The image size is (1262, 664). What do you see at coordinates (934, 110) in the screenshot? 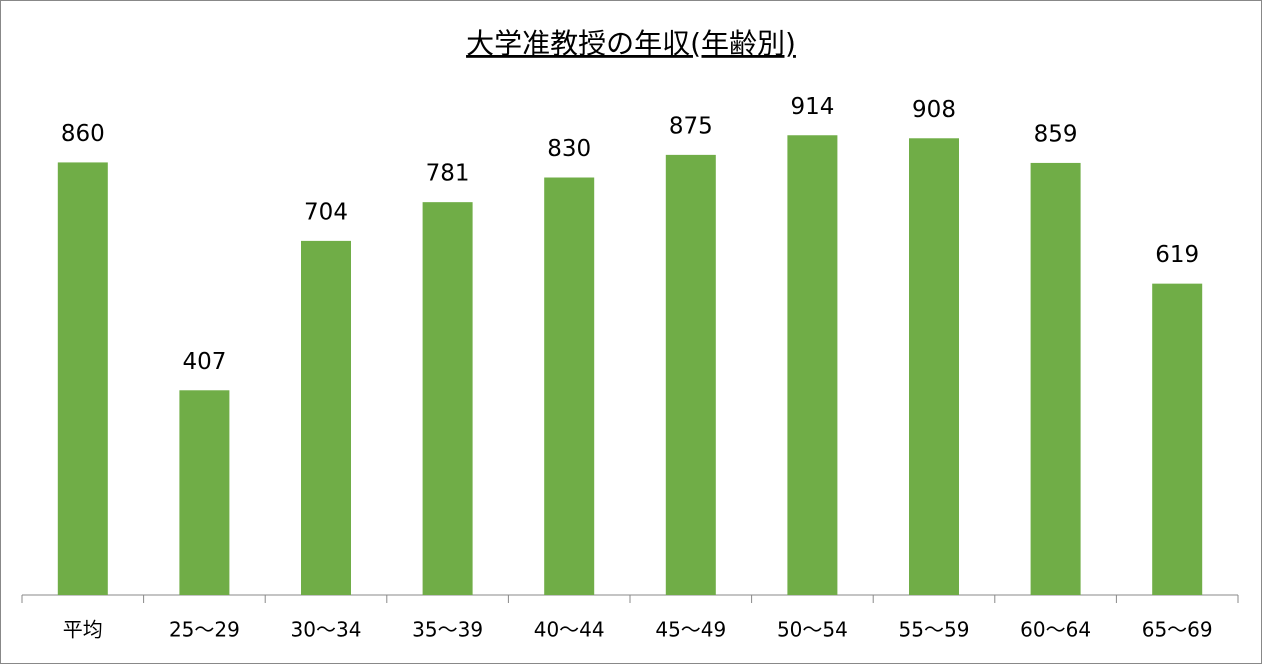
I see `data-label: 908` at bounding box center [934, 110].